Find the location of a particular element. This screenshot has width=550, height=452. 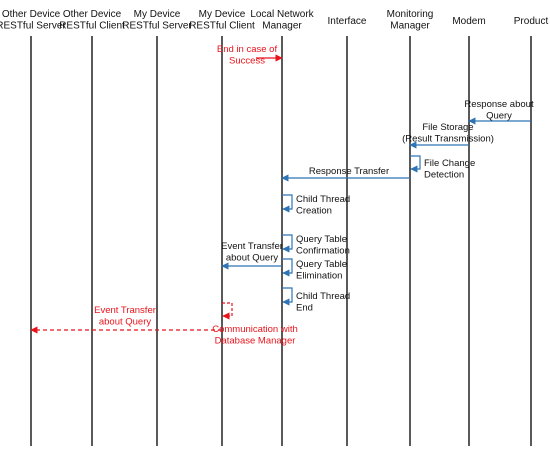

message-label-child_creation-line: Child Thread is located at coordinates (323, 199).